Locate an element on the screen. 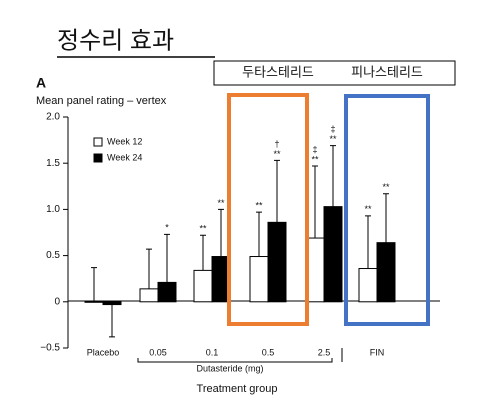 The image size is (488, 417). y-tick-label: 0.5 is located at coordinates (53, 255).